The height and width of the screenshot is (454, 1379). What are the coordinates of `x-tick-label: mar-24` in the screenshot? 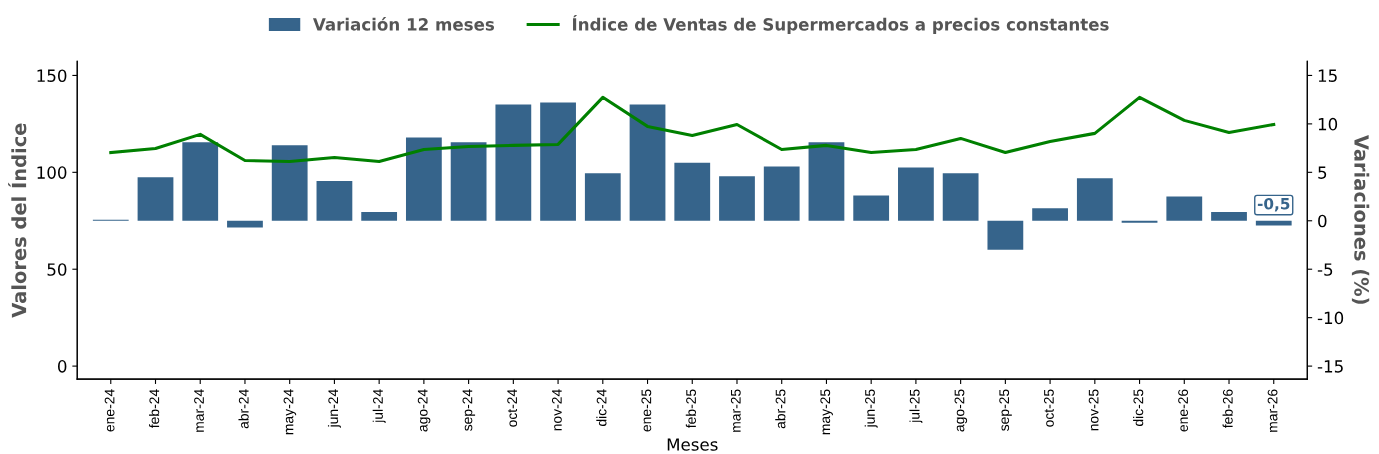 It's located at (199, 410).